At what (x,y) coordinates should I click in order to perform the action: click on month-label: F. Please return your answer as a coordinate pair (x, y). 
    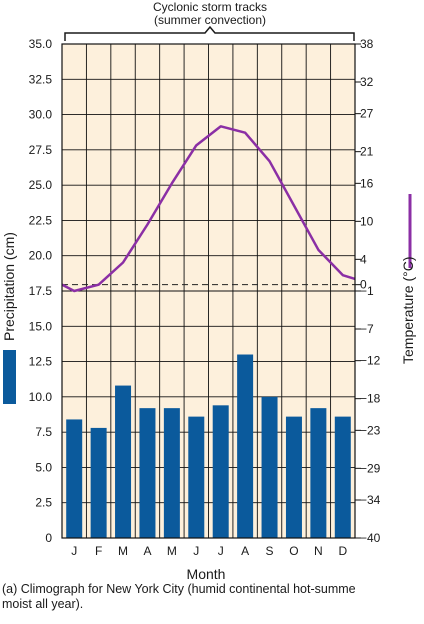
    Looking at the image, I should click on (98, 551).